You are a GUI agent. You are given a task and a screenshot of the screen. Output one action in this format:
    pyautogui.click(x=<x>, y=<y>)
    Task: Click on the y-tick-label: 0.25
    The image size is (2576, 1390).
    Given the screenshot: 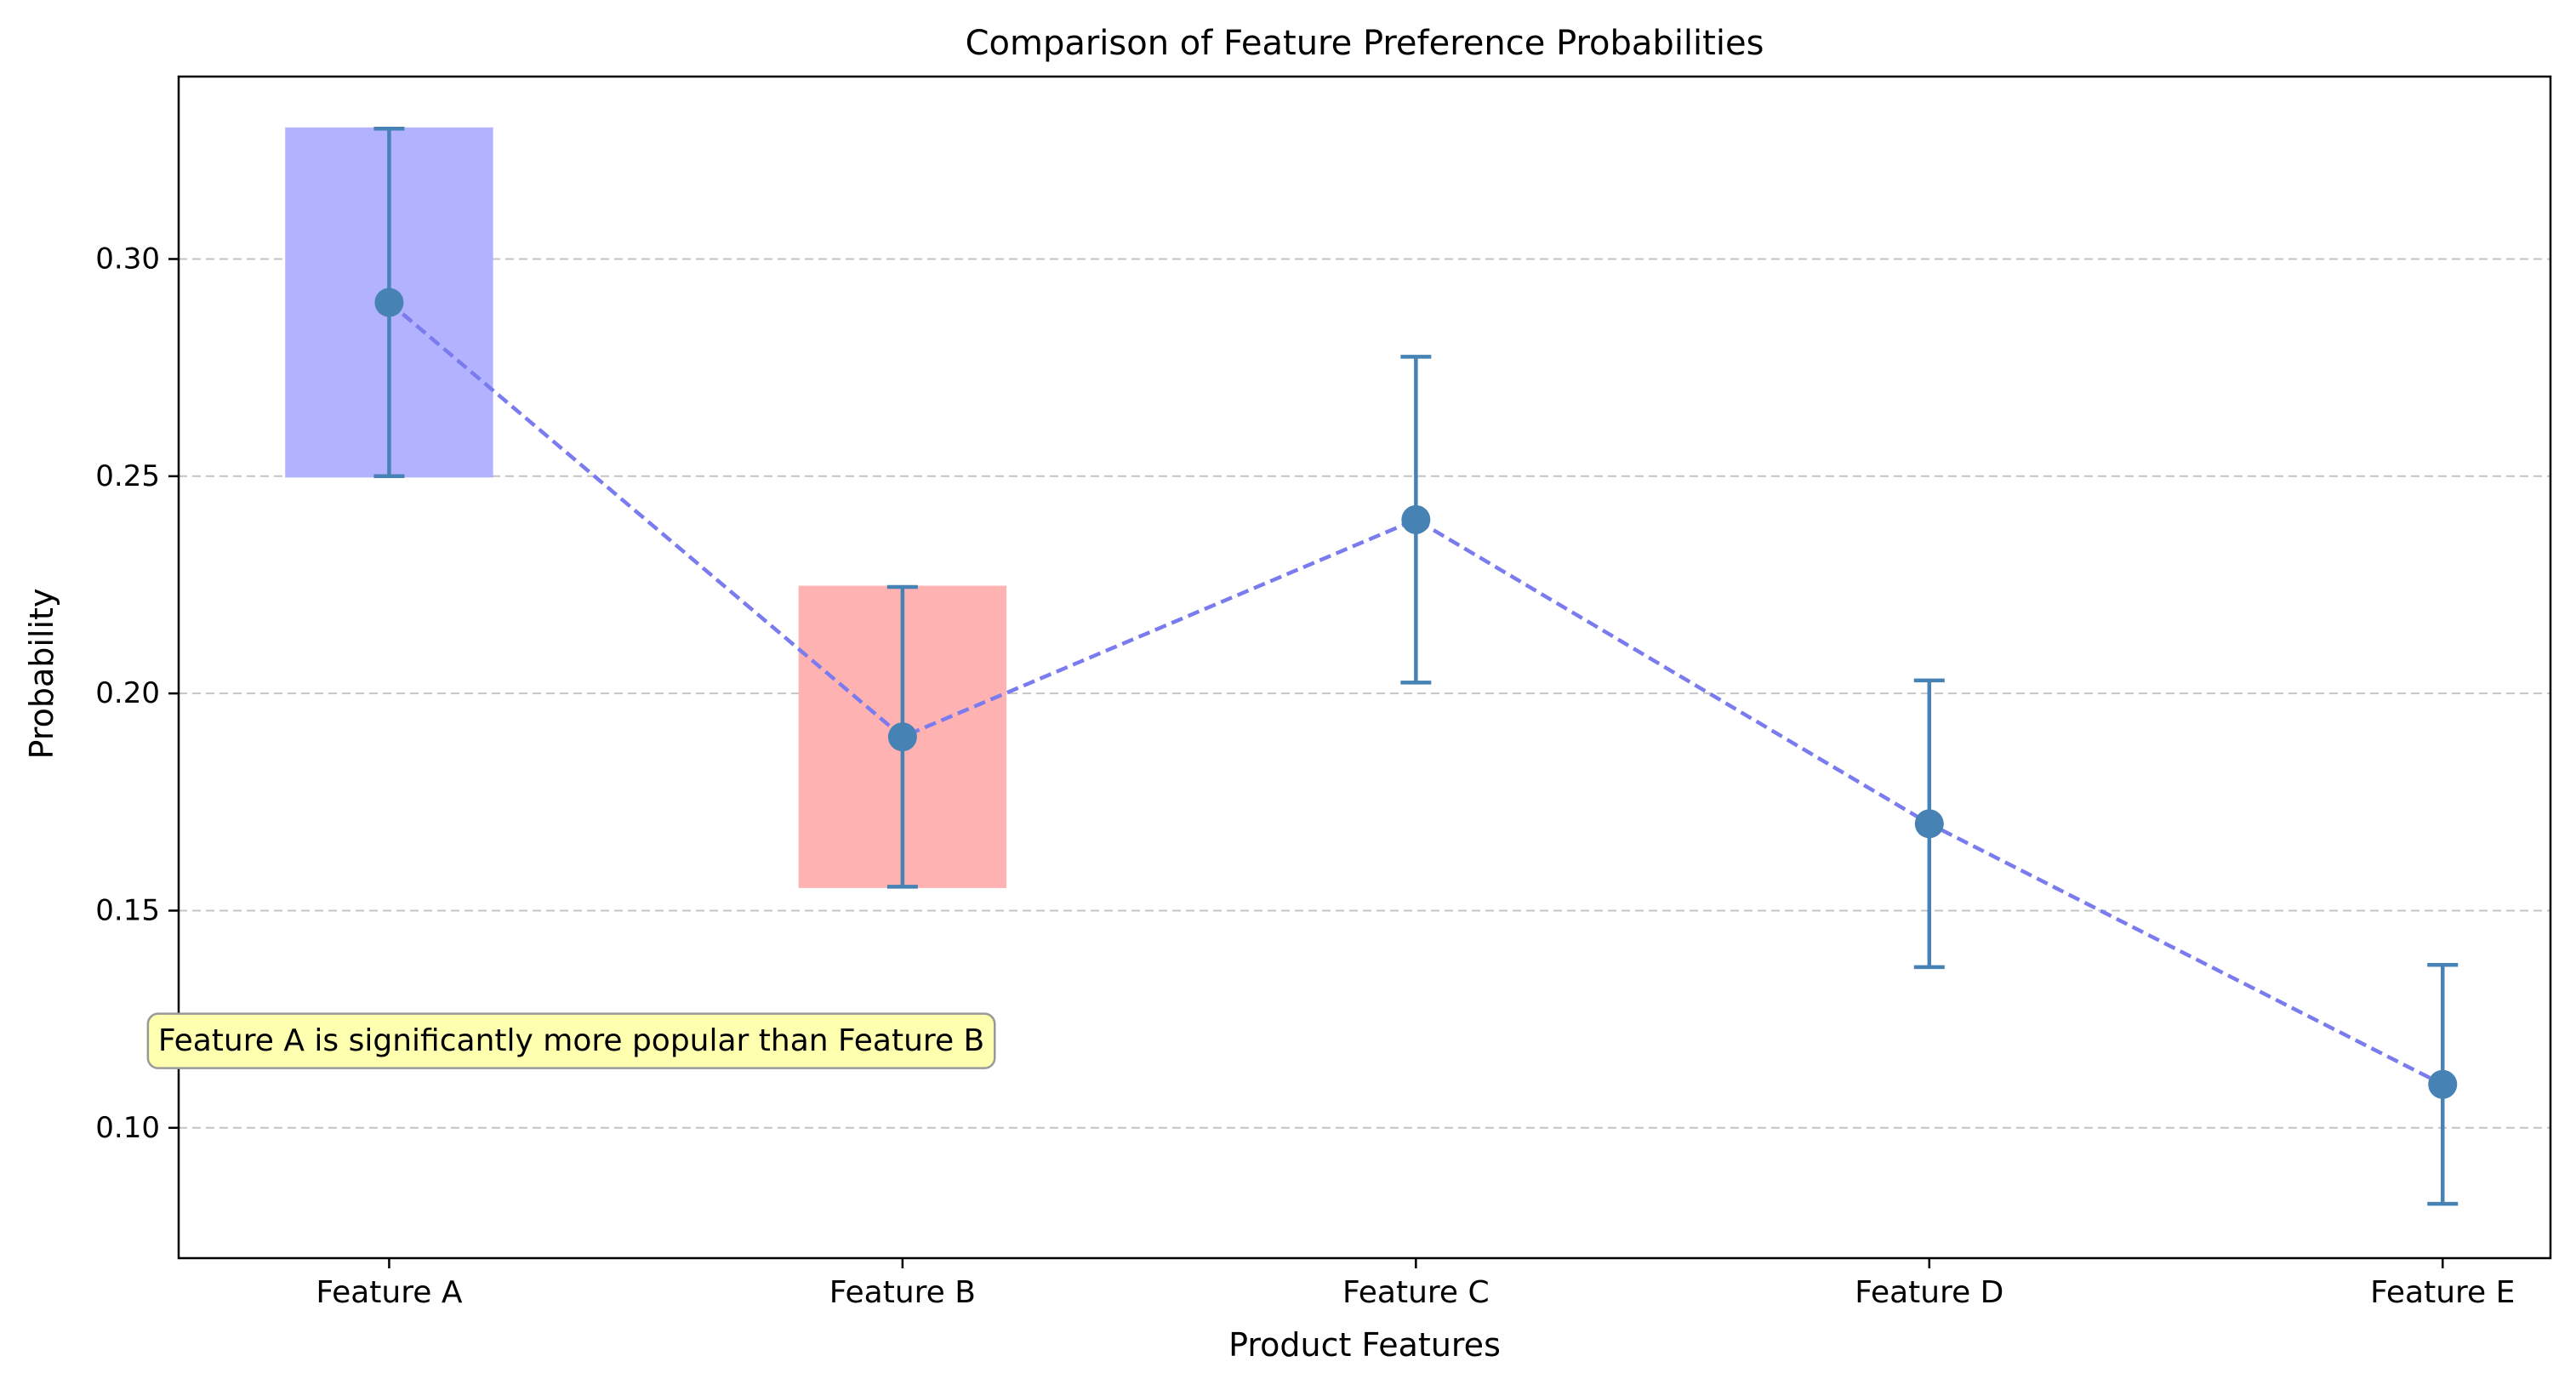 What is the action you would take?
    pyautogui.click(x=128, y=476)
    